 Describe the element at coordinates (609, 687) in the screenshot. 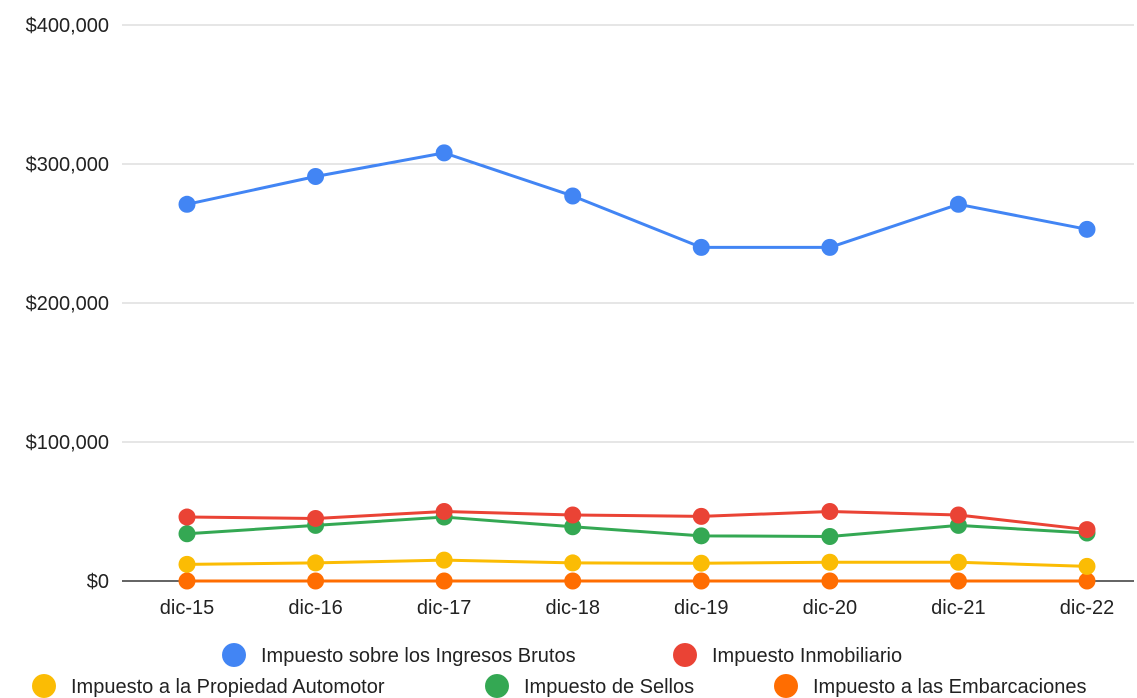

I see `legend-label: Impuesto de Sellos` at that location.